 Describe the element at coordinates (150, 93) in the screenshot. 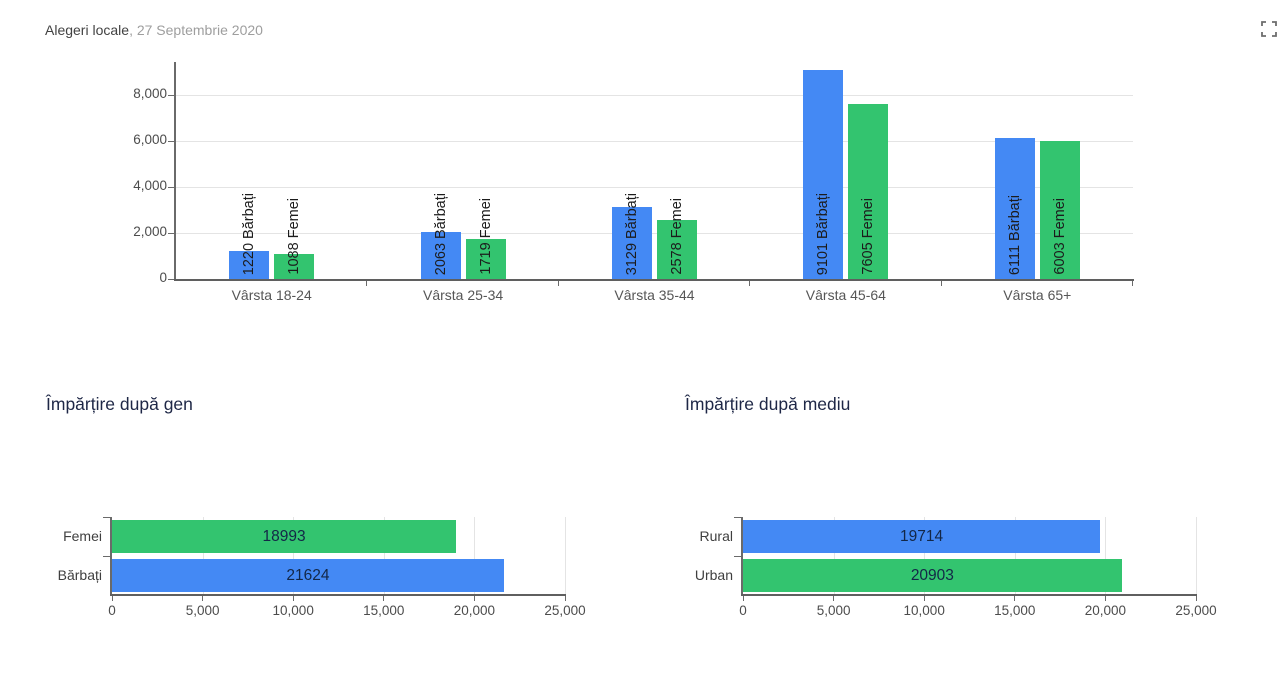

I see `y-tick-label: 8,000` at that location.